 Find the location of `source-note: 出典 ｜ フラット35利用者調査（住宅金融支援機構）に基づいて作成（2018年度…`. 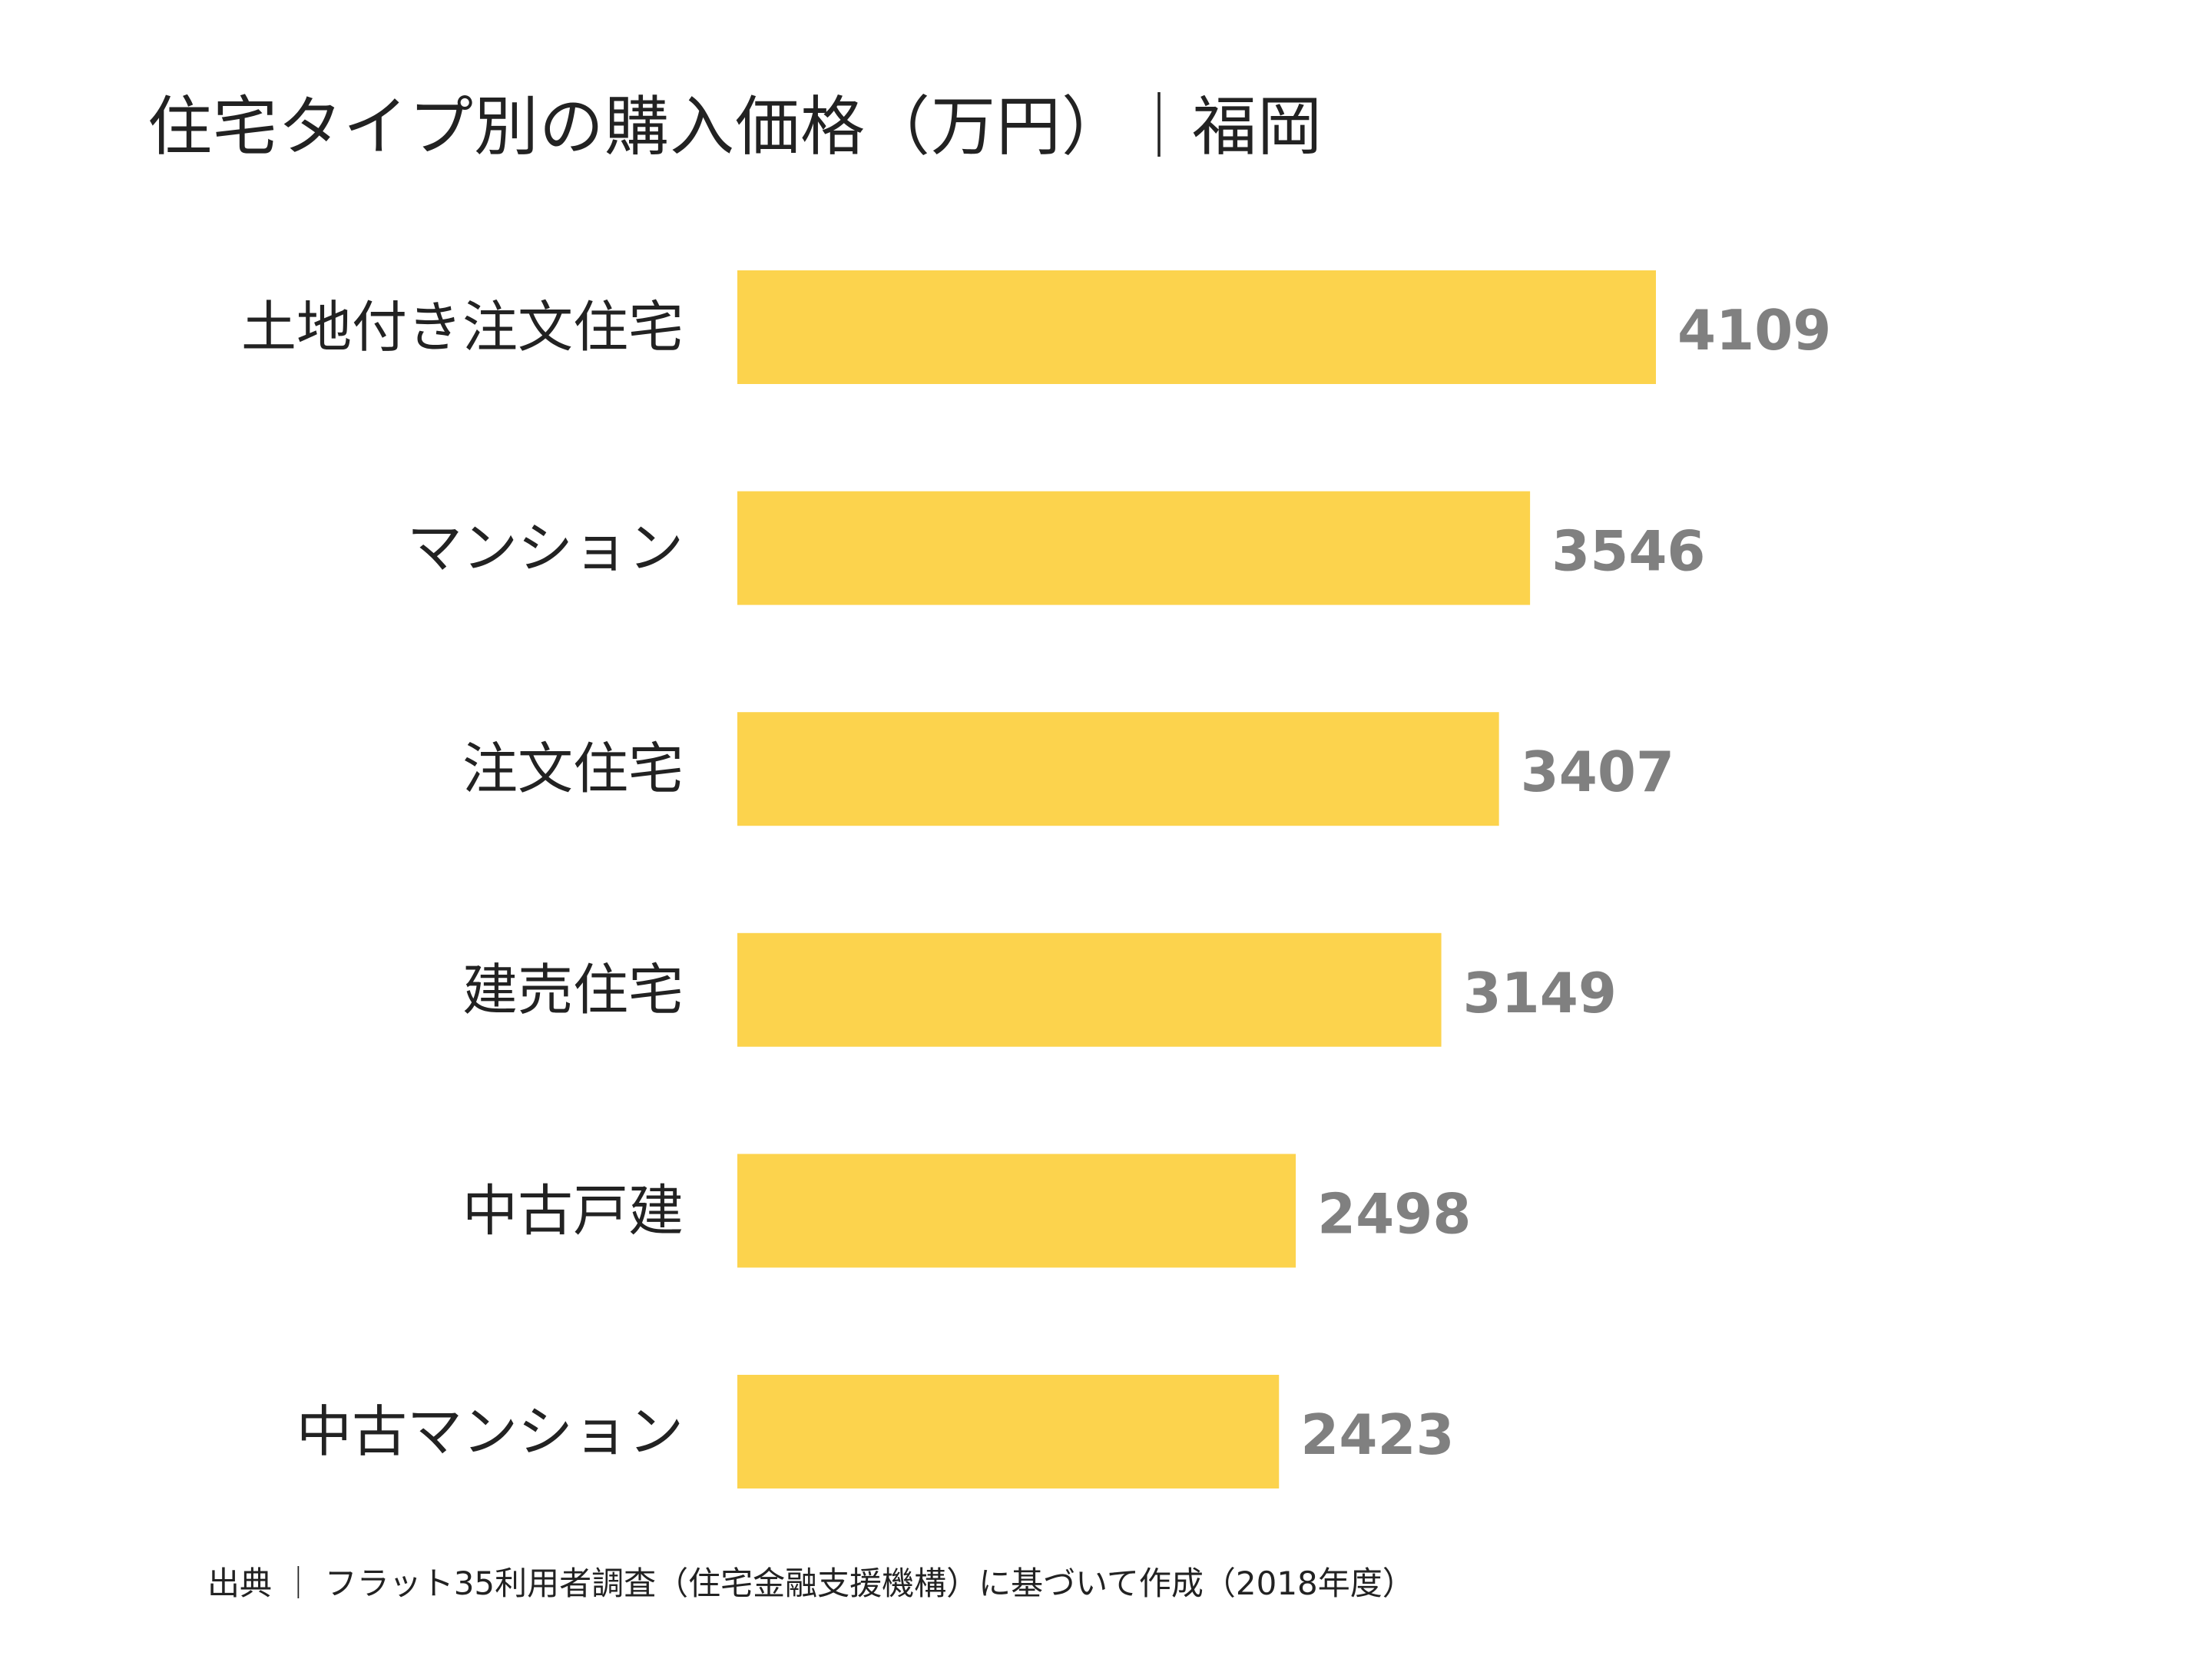

source-note: 出典 ｜ フラット35利用者調査（住宅金融支援機構）に基づいて作成（2018年度… is located at coordinates (811, 1584).